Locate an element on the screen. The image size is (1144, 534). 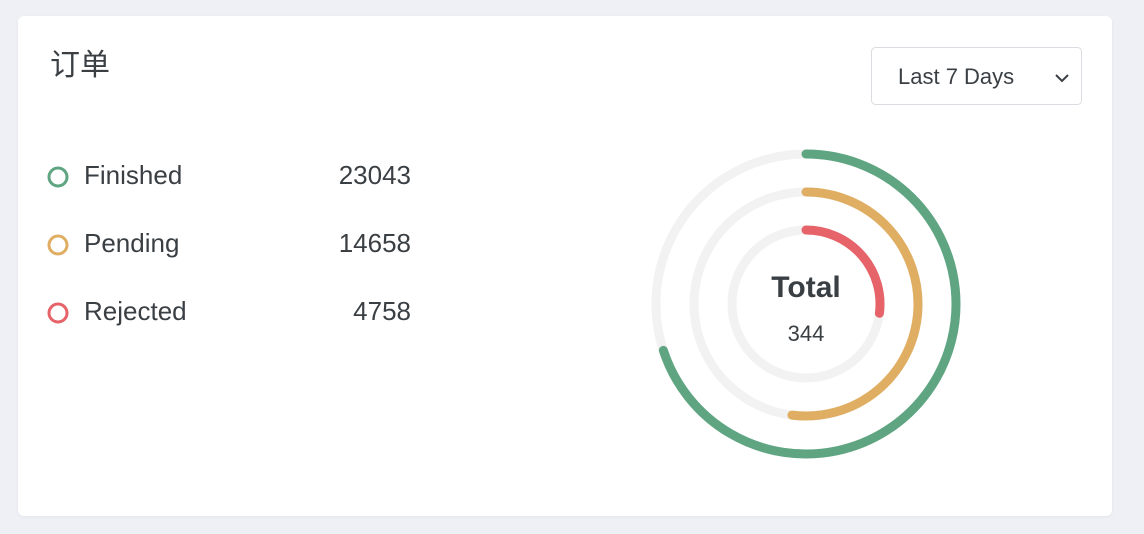
select-label: Last 7 Days is located at coordinates (956, 76).